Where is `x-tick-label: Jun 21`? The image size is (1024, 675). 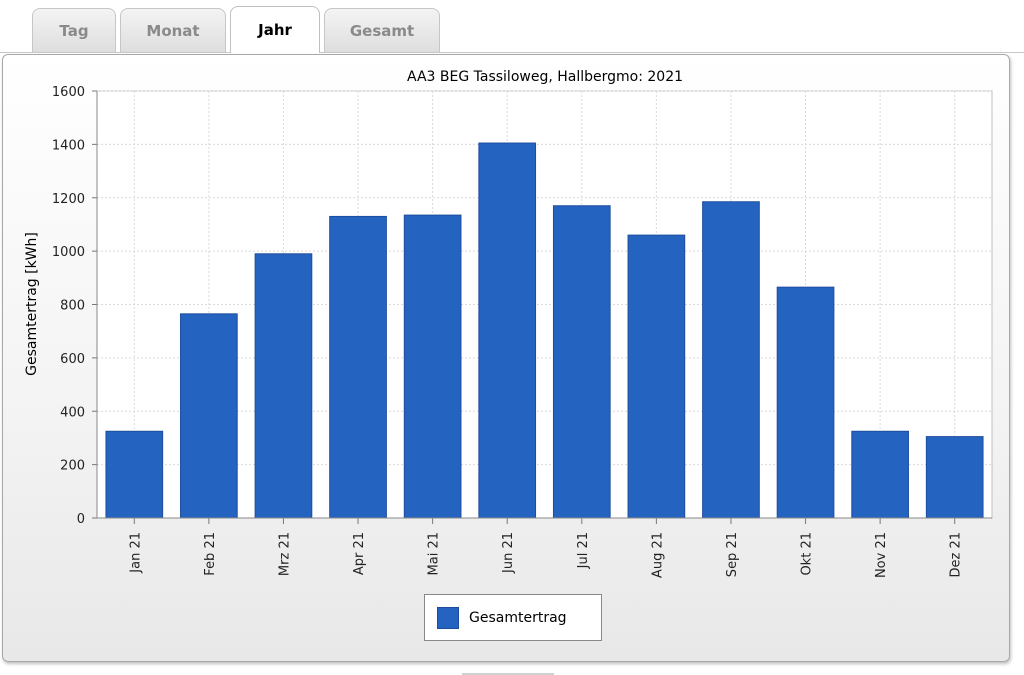
x-tick-label: Jun 21 is located at coordinates (508, 553).